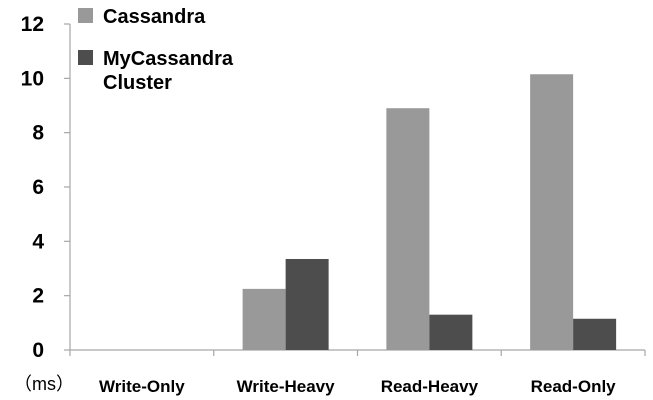  Describe the element at coordinates (38, 350) in the screenshot. I see `y-tick-label: 0` at that location.